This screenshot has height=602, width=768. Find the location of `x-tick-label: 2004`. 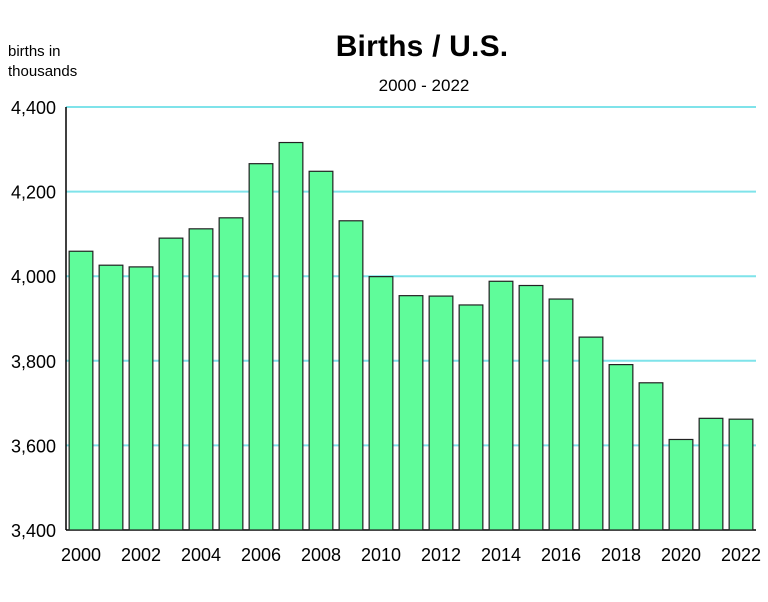

x-tick-label: 2004 is located at coordinates (201, 555).